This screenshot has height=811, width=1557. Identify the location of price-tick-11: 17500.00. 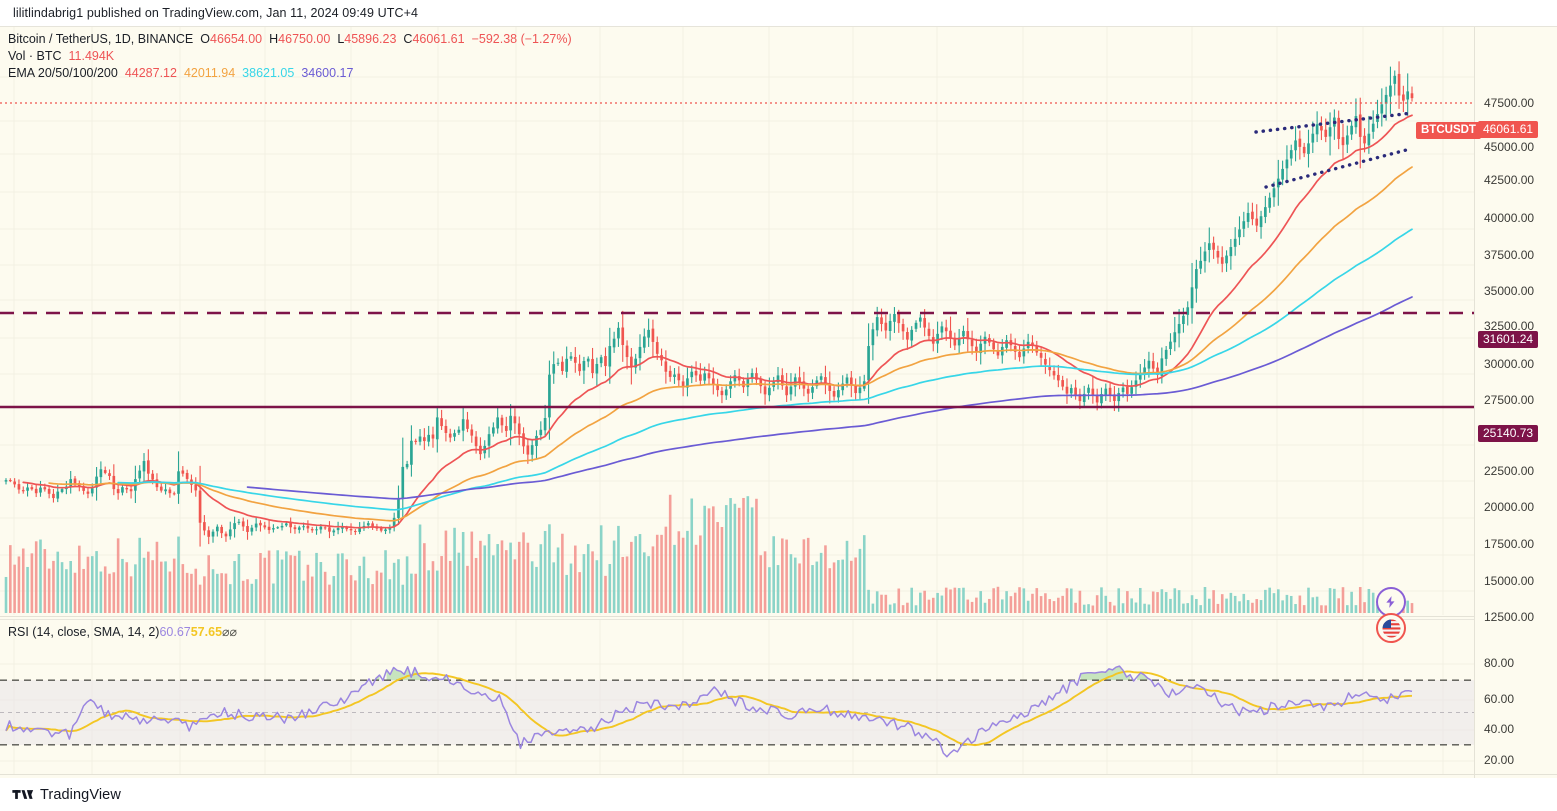
(1509, 544).